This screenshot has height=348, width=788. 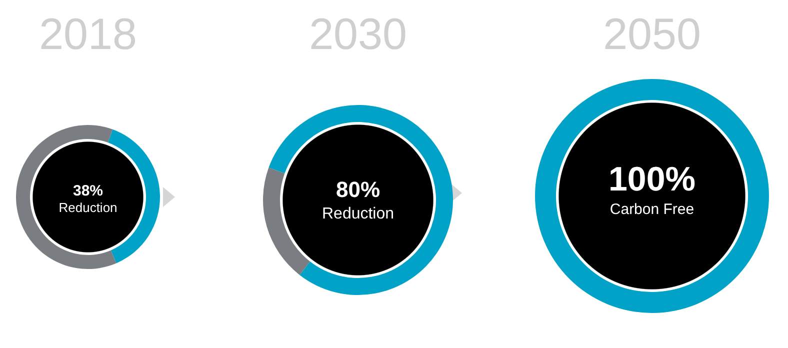 What do you see at coordinates (358, 189) in the screenshot?
I see `text: 80%` at bounding box center [358, 189].